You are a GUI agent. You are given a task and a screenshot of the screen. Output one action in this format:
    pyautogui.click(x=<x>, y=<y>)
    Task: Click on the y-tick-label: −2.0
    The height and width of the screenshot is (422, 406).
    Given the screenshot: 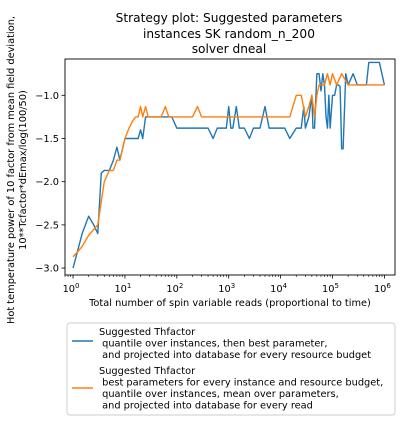 What is the action you would take?
    pyautogui.click(x=47, y=182)
    